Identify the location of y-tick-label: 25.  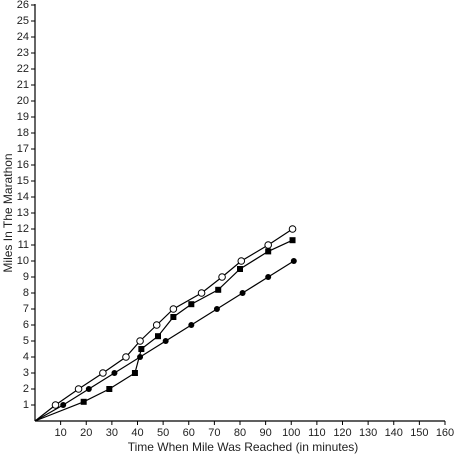
(23, 21).